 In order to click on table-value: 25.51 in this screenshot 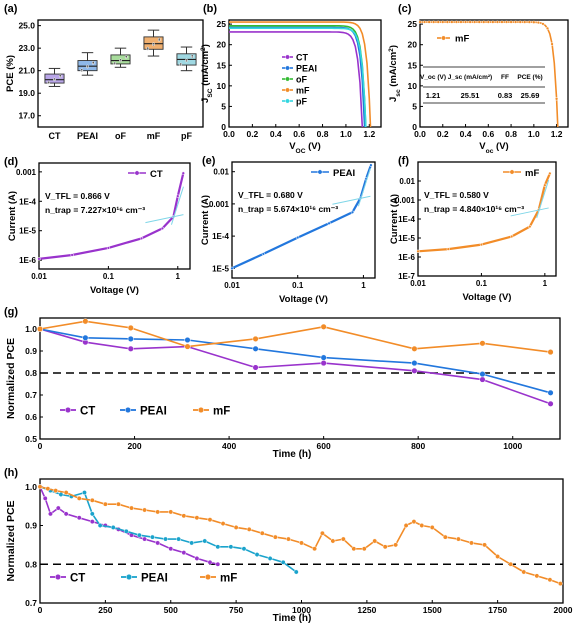, I will do `click(470, 95)`.